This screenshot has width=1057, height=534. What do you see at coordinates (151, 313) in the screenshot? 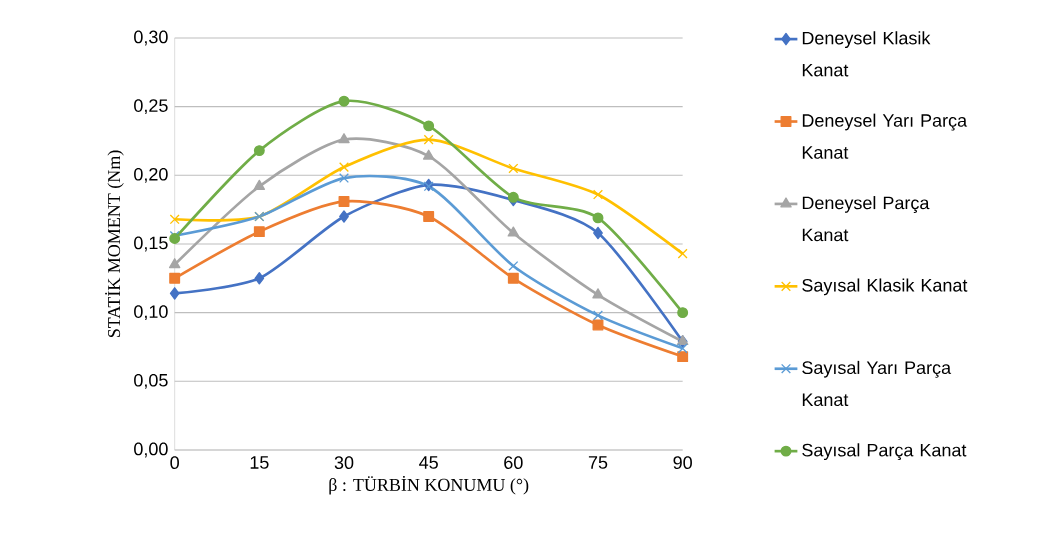
I see `y-tick-label: 0,10` at bounding box center [151, 313].